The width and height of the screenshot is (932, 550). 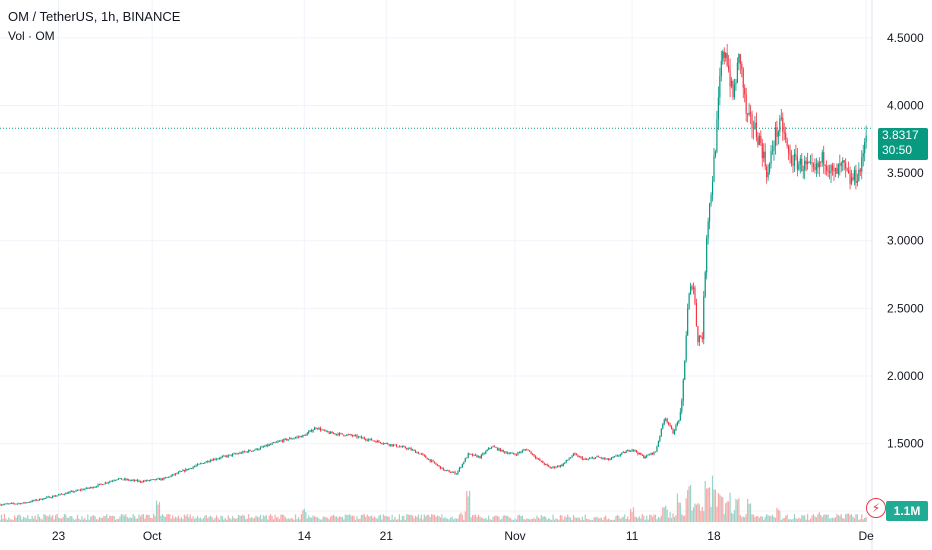 I want to click on time-axis: 23 Oct 14 21 Nov 11 18 De, so click(x=463, y=536).